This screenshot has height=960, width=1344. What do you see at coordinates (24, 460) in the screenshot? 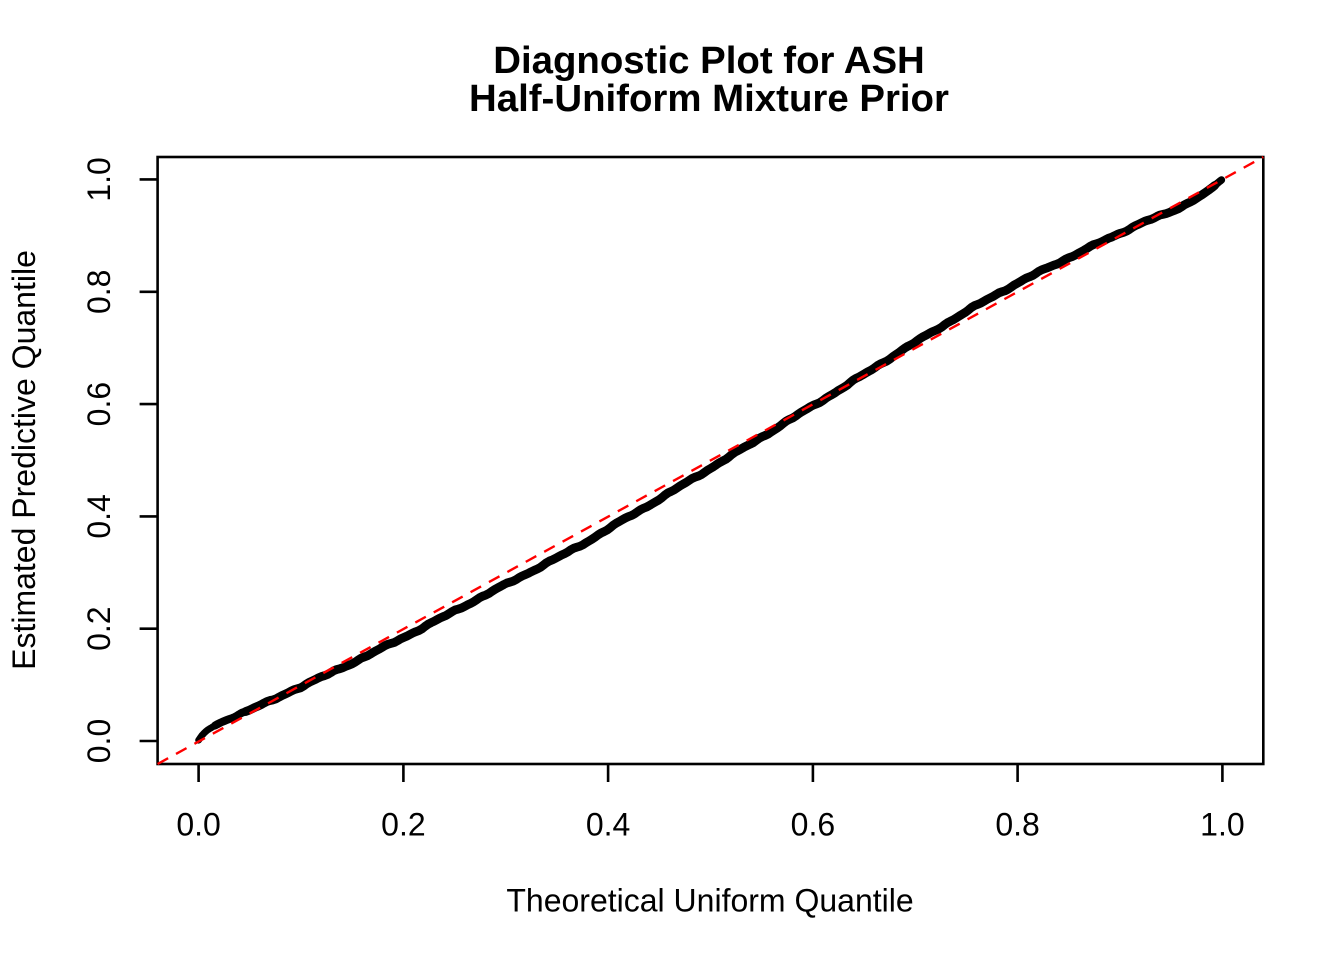
I see `svg-text: Estimated Predictive Quantile` at bounding box center [24, 460].